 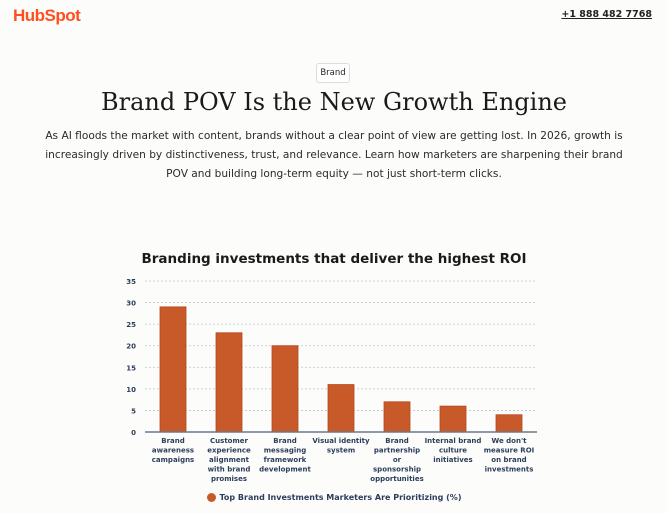 I want to click on y-tick-label: 5, so click(x=133, y=411).